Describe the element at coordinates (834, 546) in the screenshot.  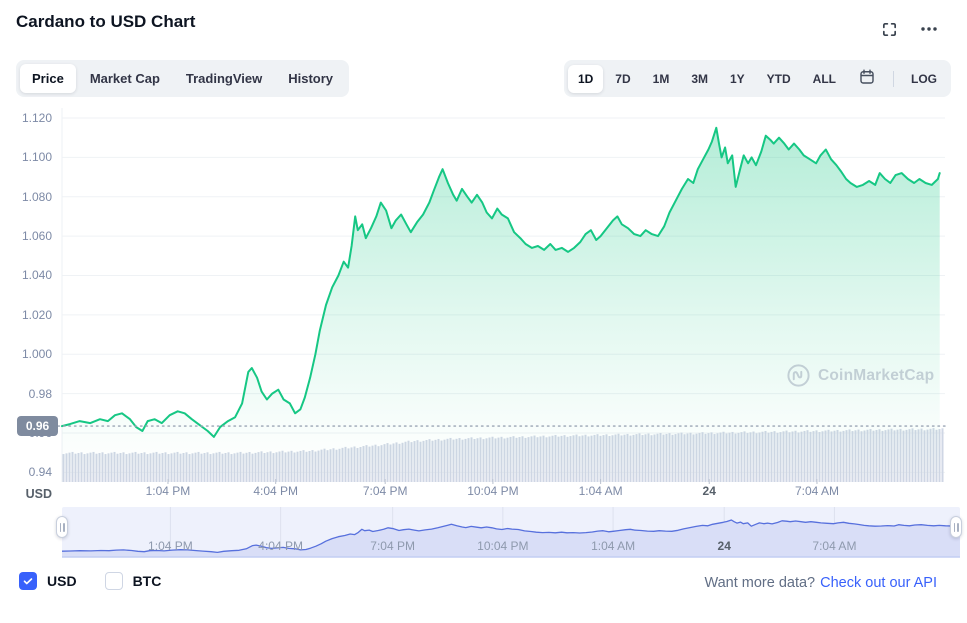
I see `navigator-tick-label: 7:04 AM` at that location.